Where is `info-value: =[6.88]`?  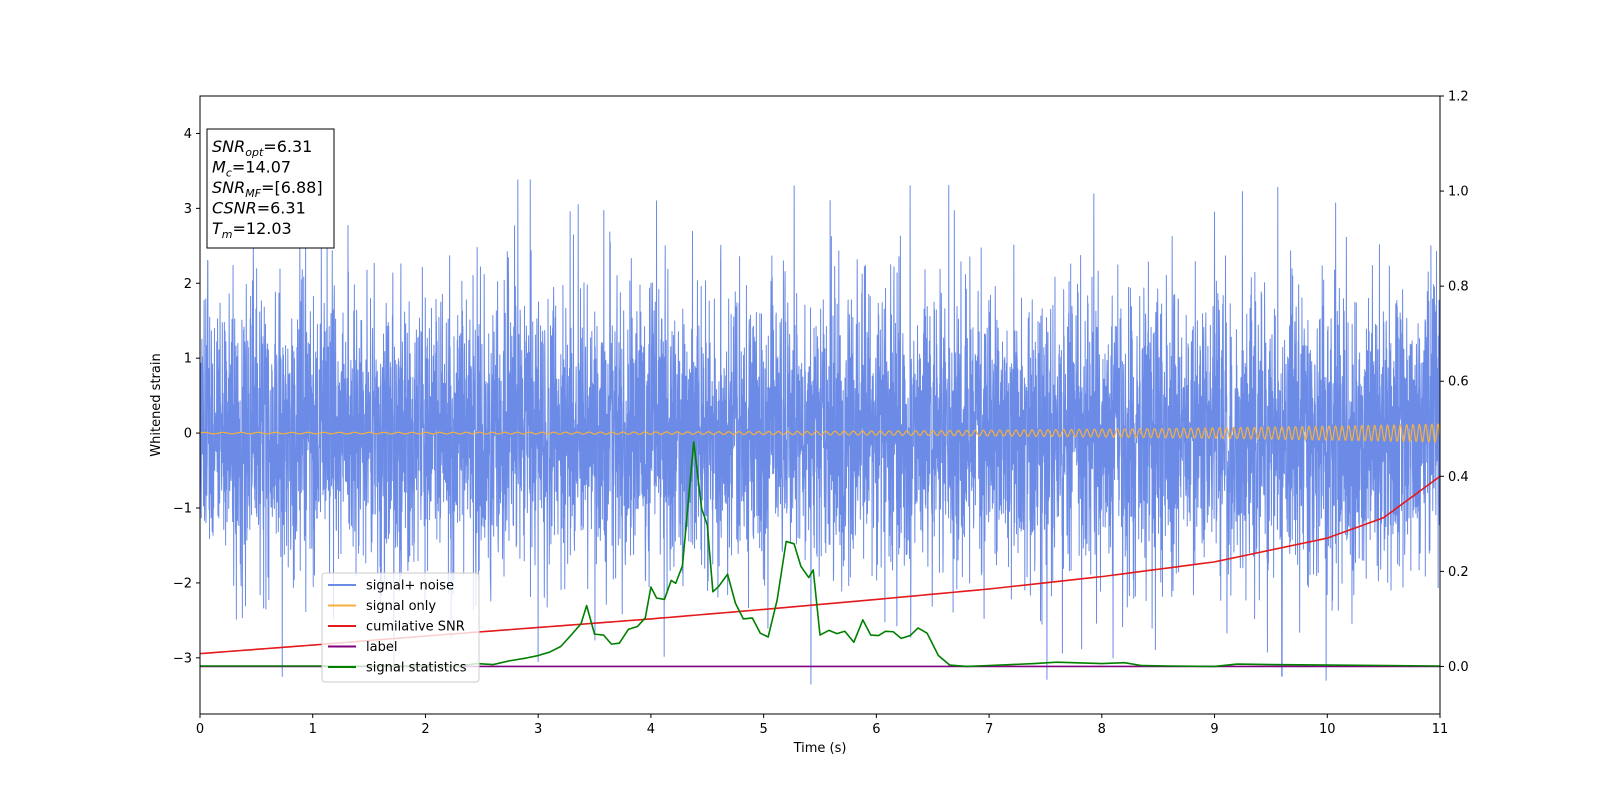
info-value: =[6.88] is located at coordinates (292, 187).